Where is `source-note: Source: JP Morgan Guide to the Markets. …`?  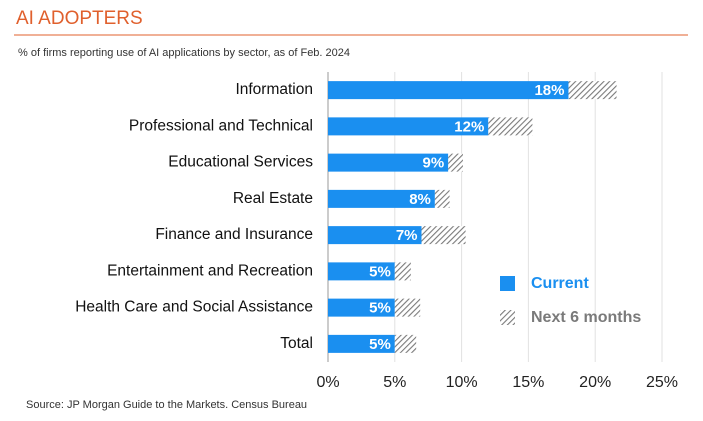
source-note: Source: JP Morgan Guide to the Markets. … is located at coordinates (166, 405).